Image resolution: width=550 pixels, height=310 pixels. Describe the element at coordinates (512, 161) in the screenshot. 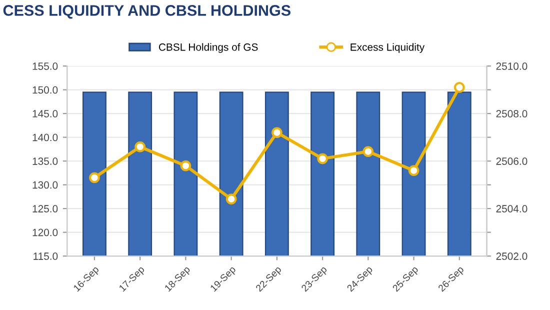

I see `y2-tick-label: 2506.0` at that location.